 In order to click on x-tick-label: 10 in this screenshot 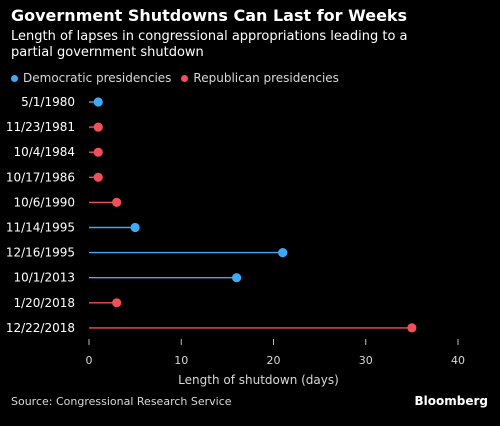, I will do `click(181, 360)`.